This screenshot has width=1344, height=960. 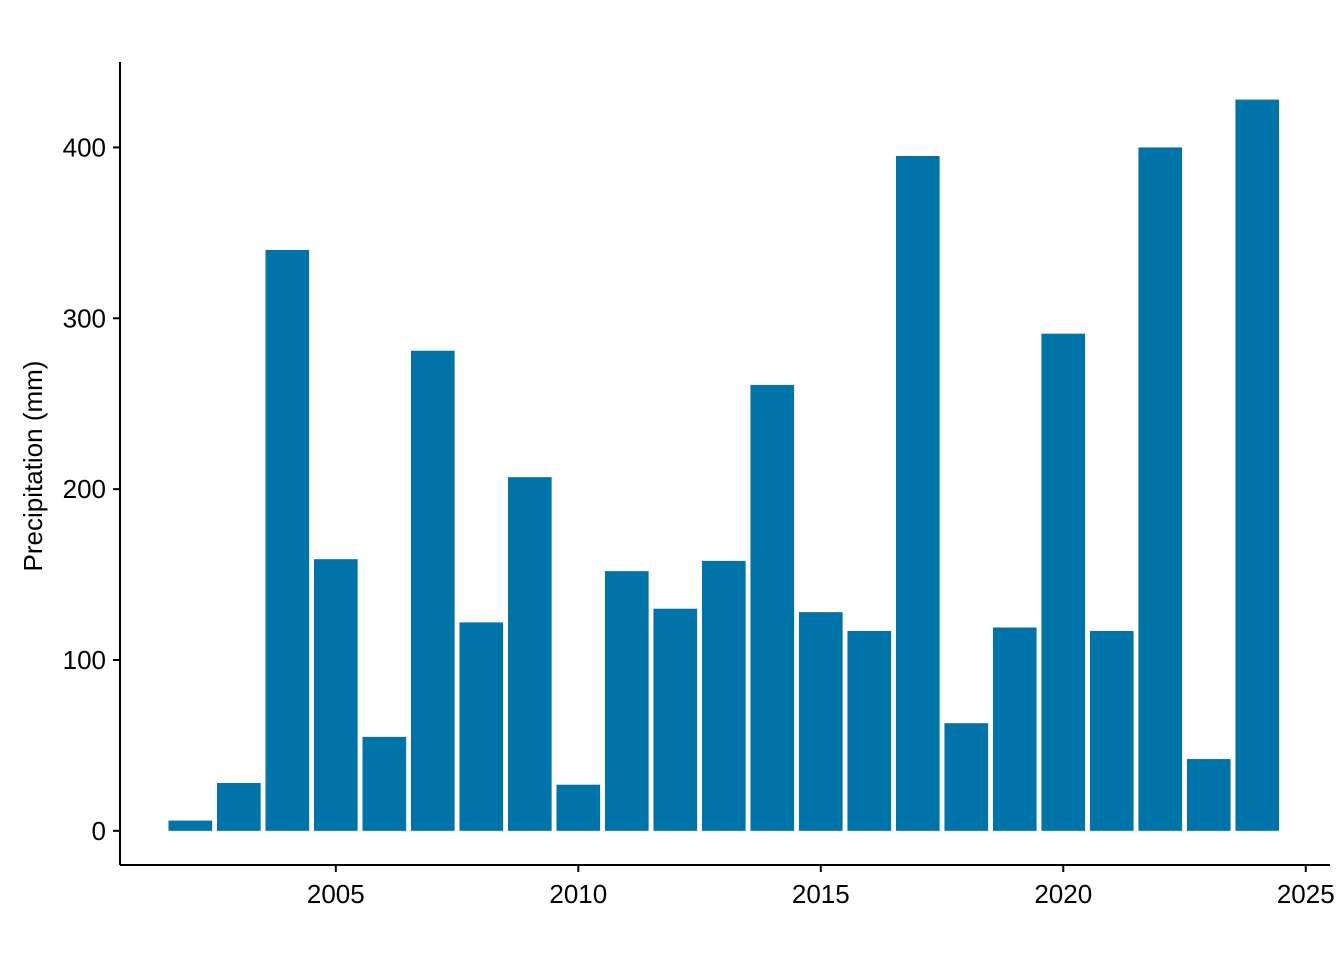 What do you see at coordinates (481, 726) in the screenshot?
I see `bar-2008` at bounding box center [481, 726].